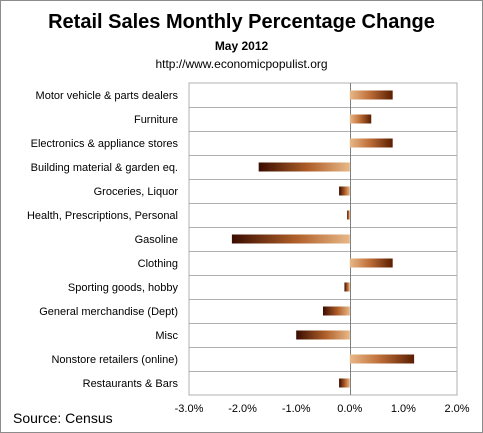  I want to click on tick-label: 2.0%, so click(456, 409).